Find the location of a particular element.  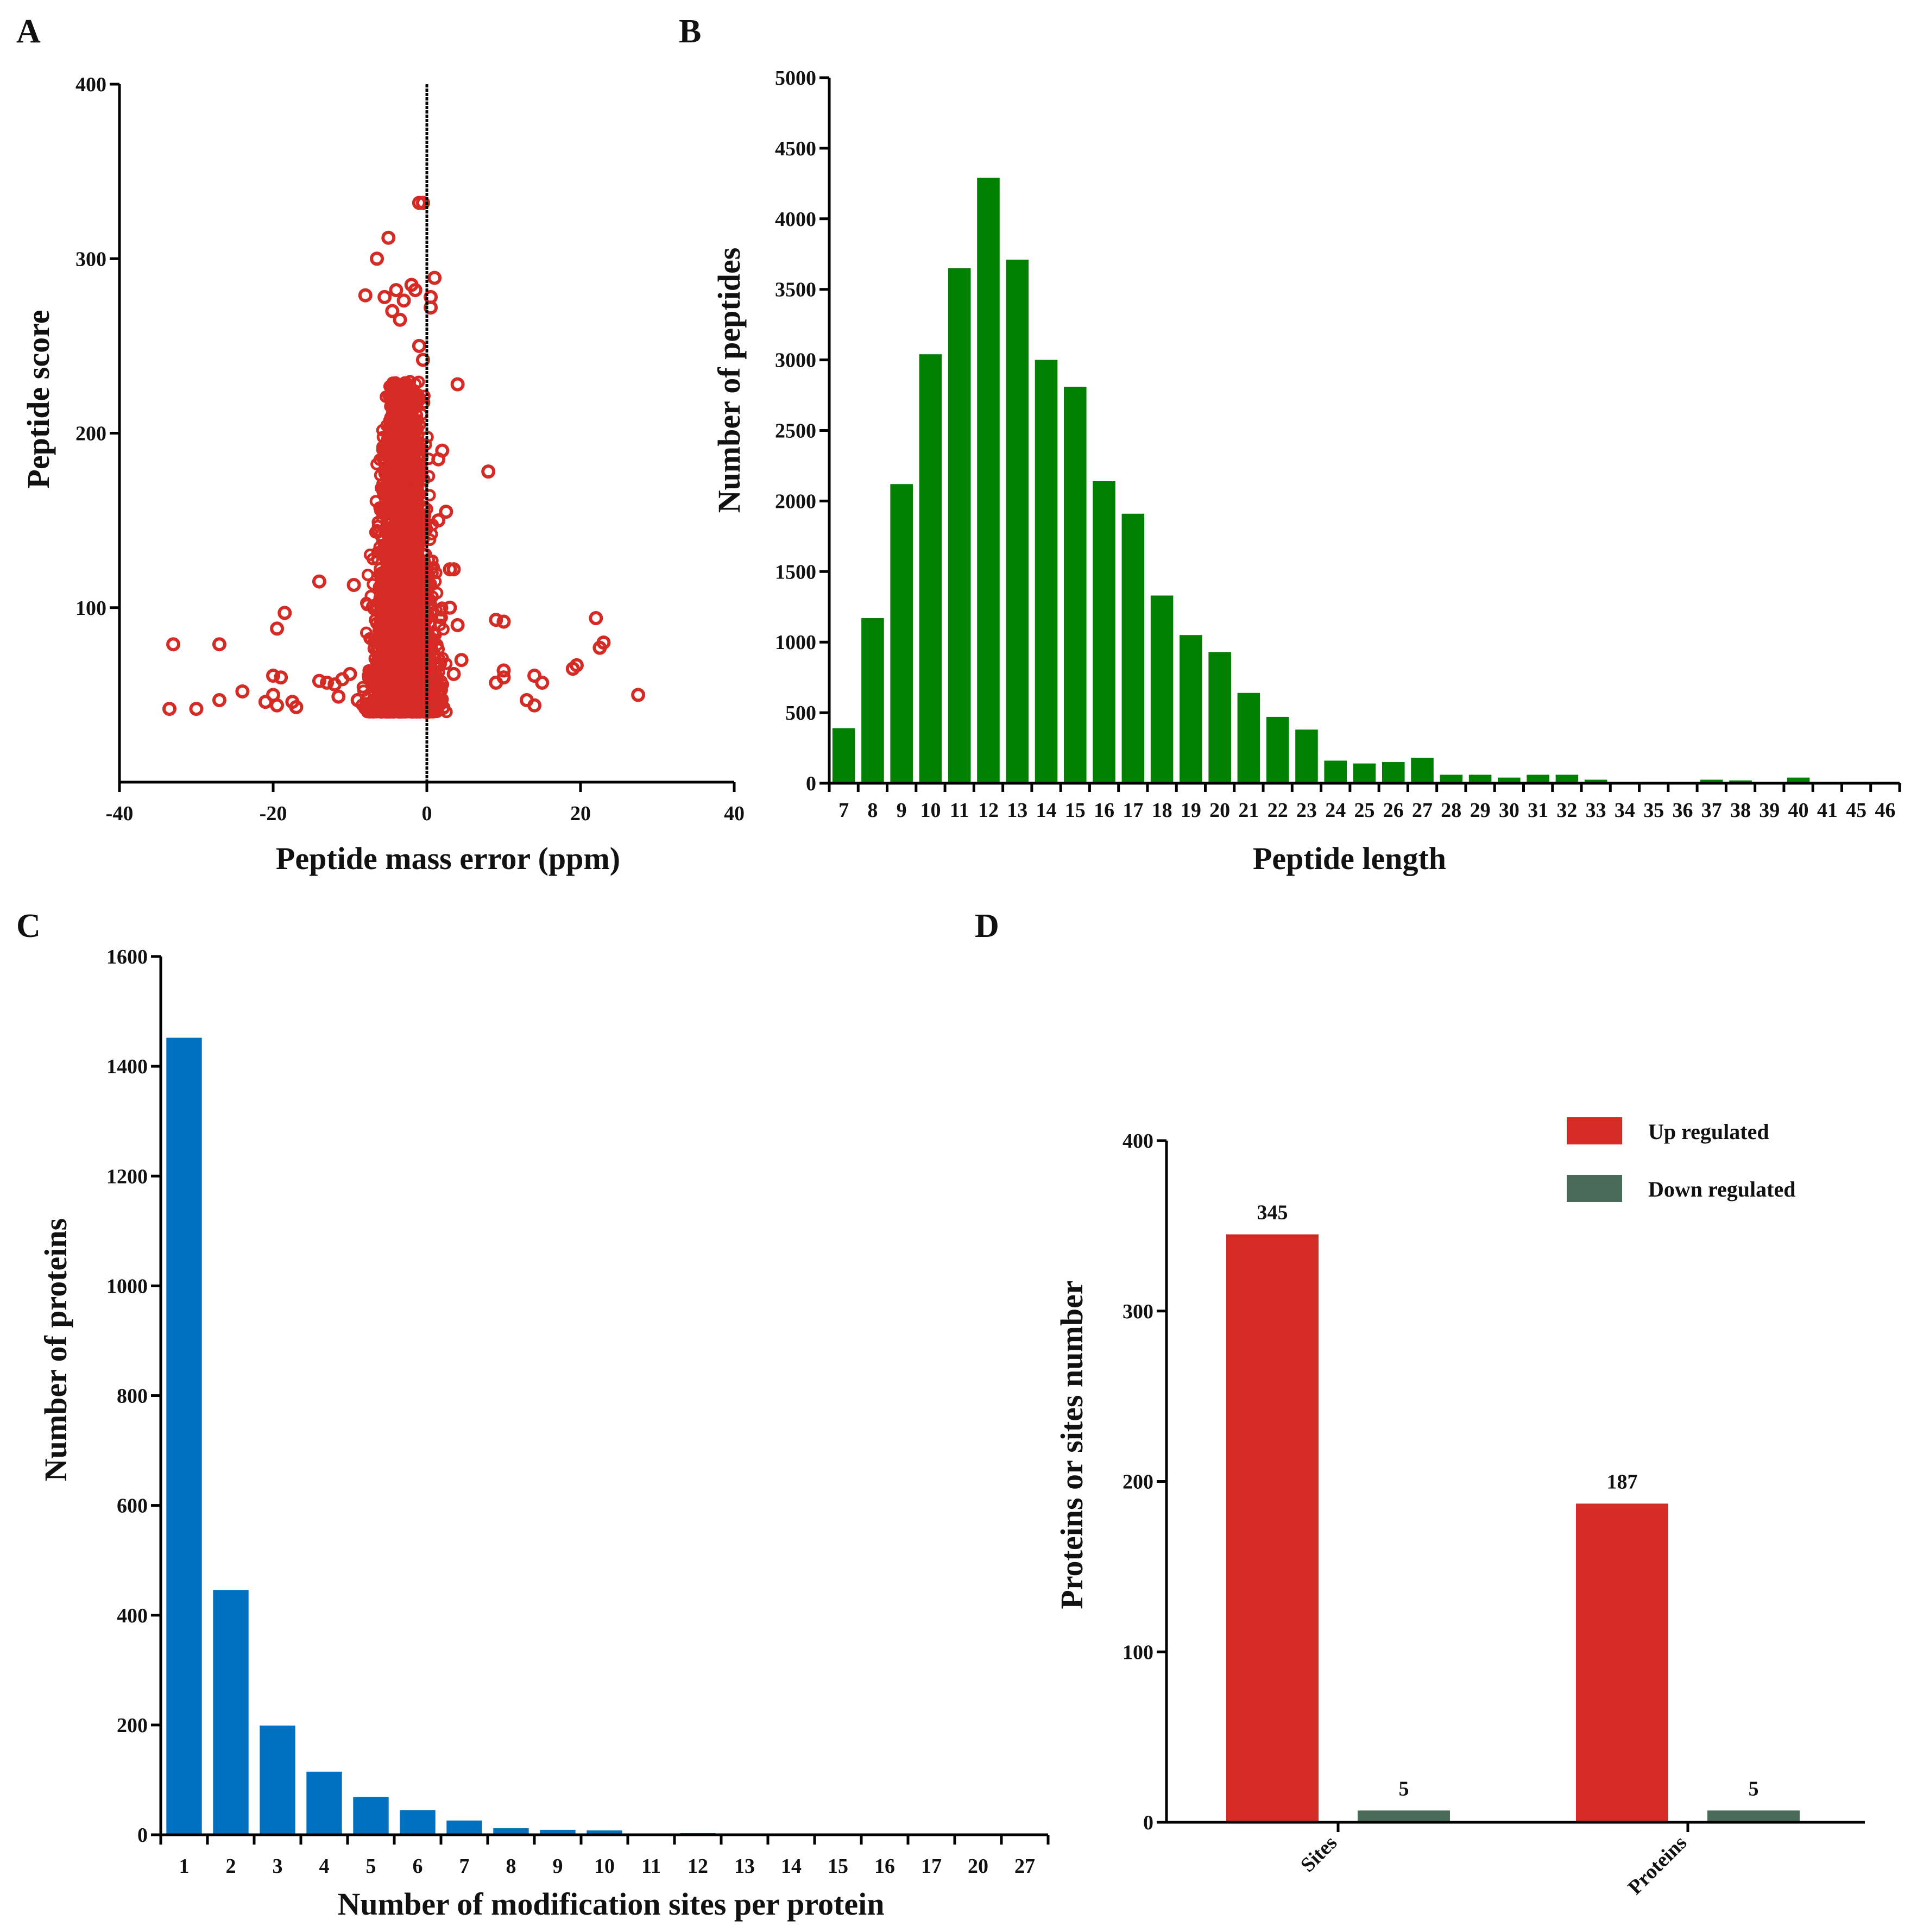

d-y-tick-label: 200 is located at coordinates (1138, 1482).